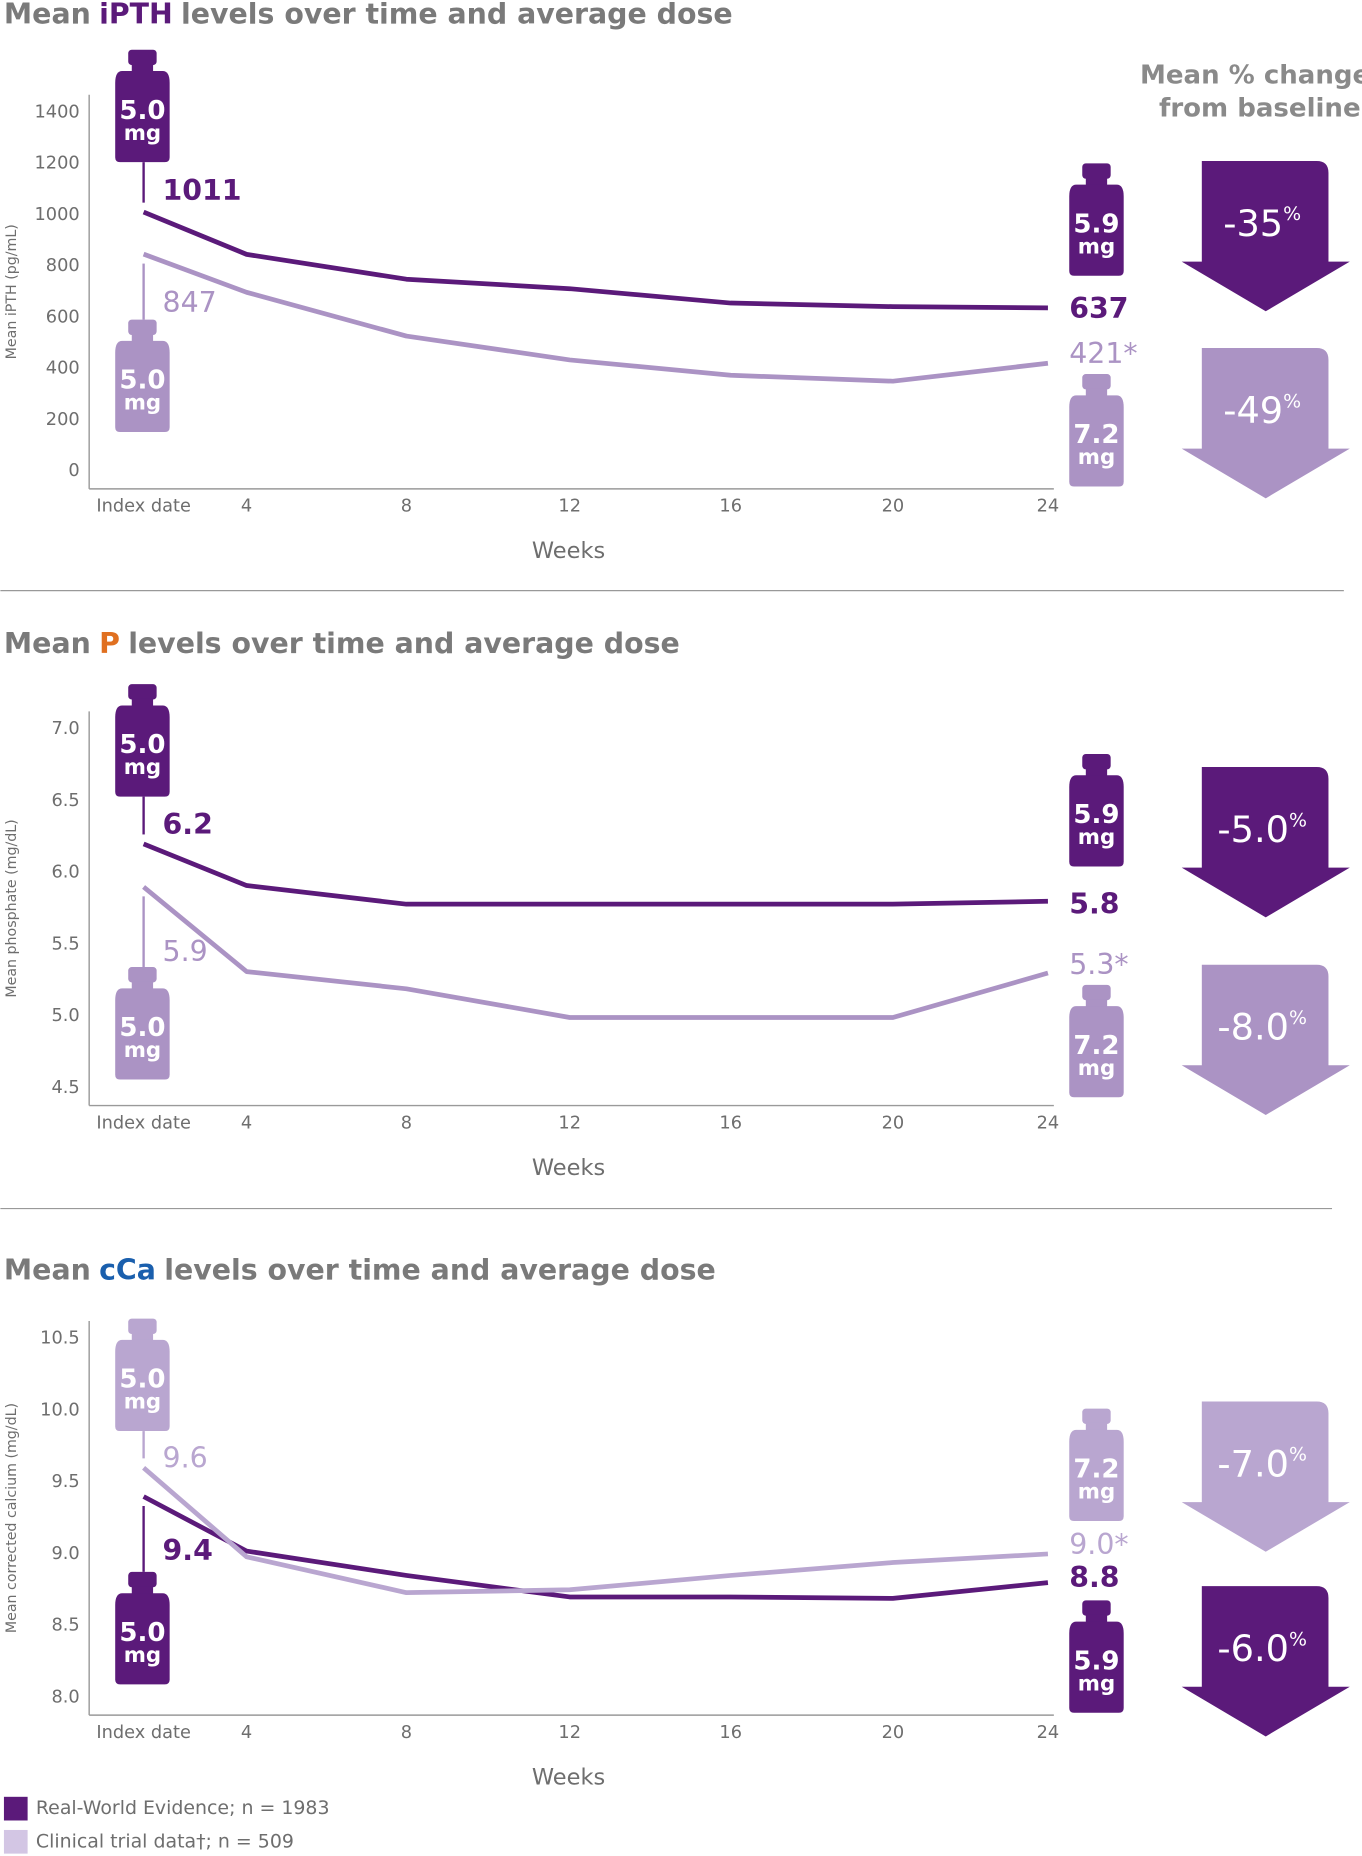 This screenshot has width=1362, height=1856. I want to click on change-number: -49, so click(1253, 409).